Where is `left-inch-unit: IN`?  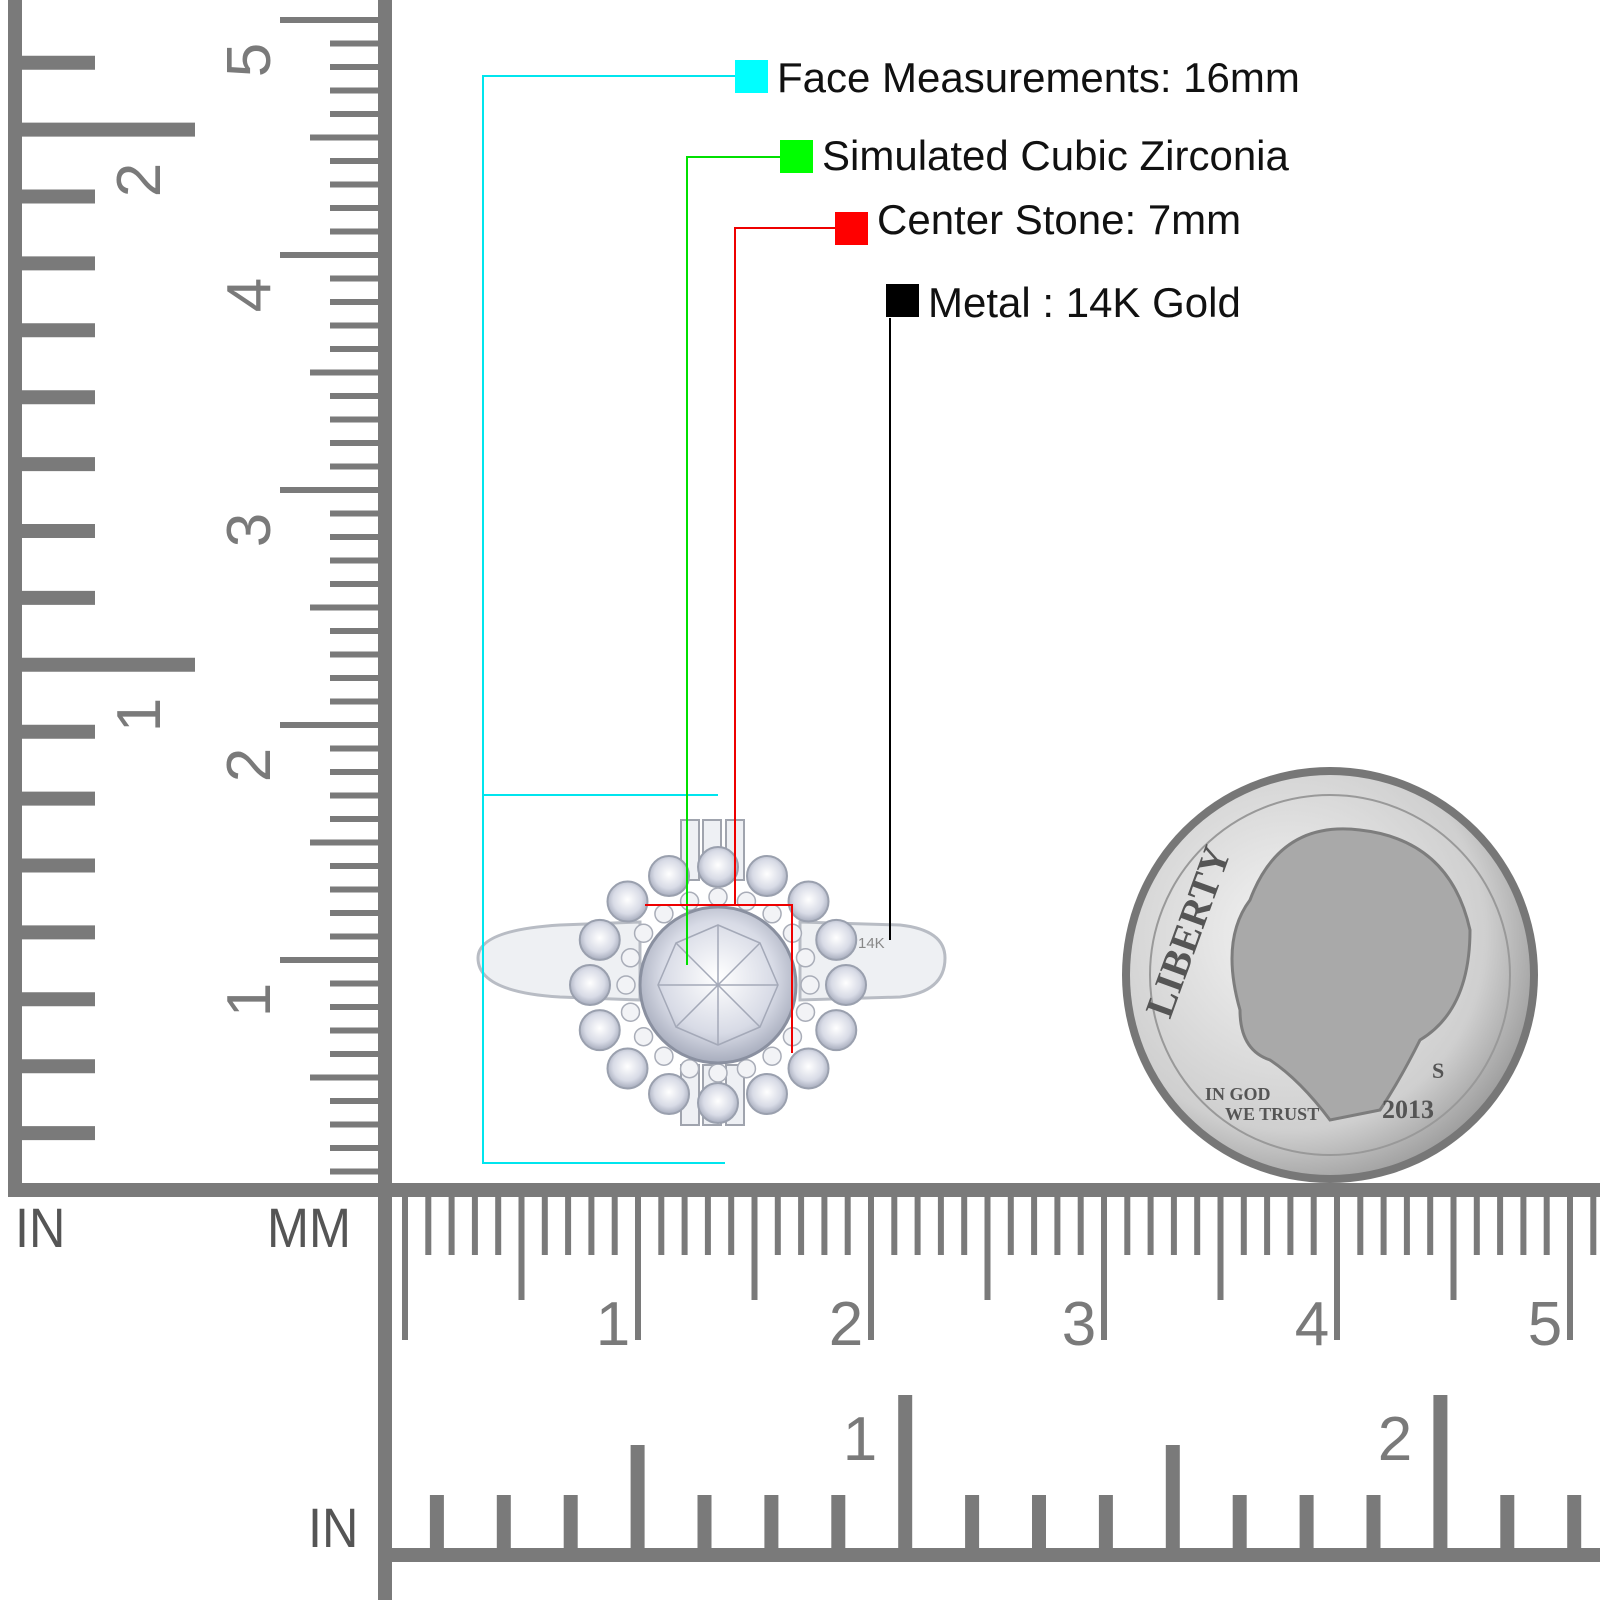
left-inch-unit: IN is located at coordinates (40, 1227).